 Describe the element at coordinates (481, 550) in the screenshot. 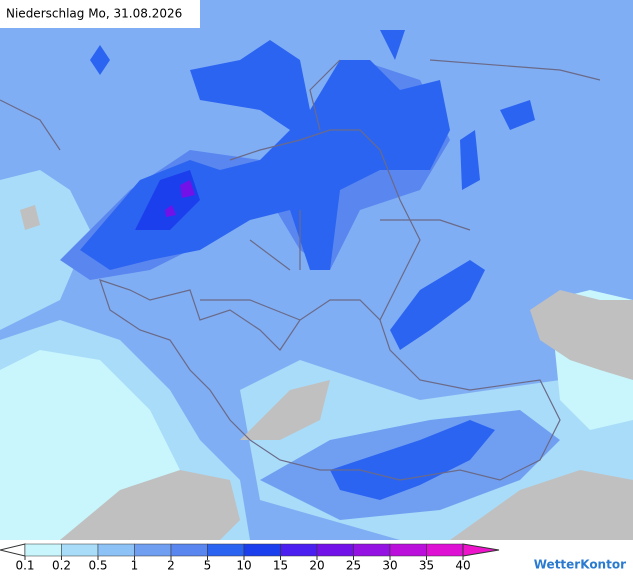

I see `legend-over` at that location.